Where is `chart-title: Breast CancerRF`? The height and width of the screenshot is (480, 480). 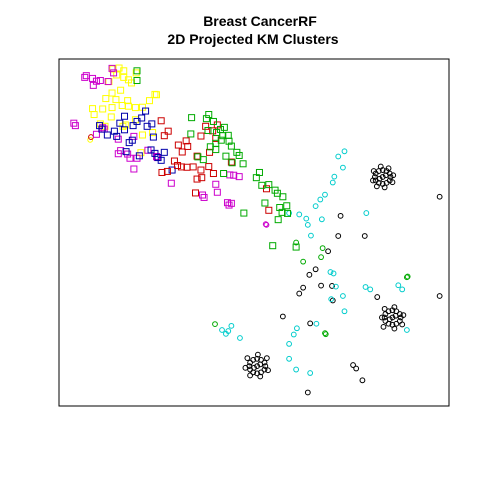
chart-title: Breast CancerRF is located at coordinates (260, 21).